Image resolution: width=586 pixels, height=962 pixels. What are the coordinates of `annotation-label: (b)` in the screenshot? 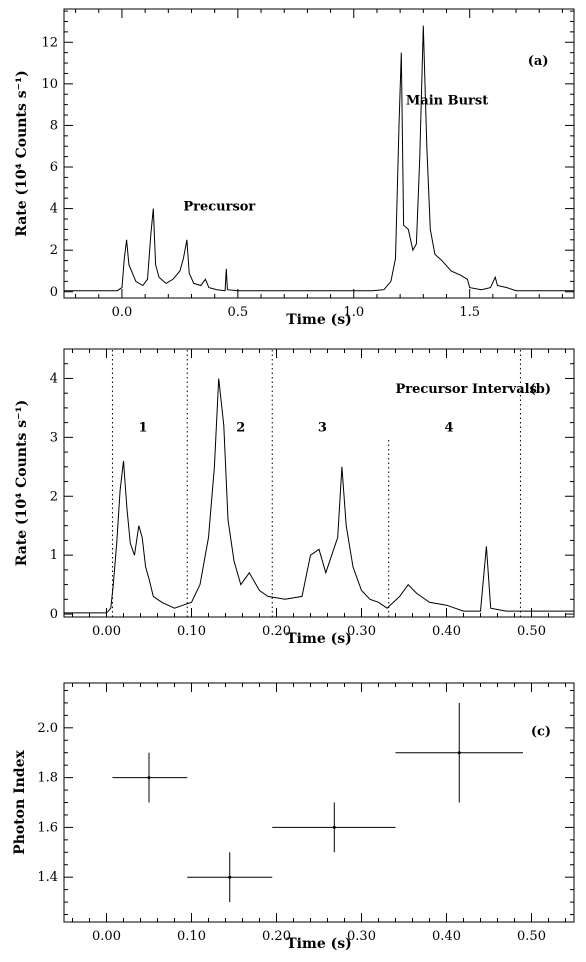 It's located at (540, 389).